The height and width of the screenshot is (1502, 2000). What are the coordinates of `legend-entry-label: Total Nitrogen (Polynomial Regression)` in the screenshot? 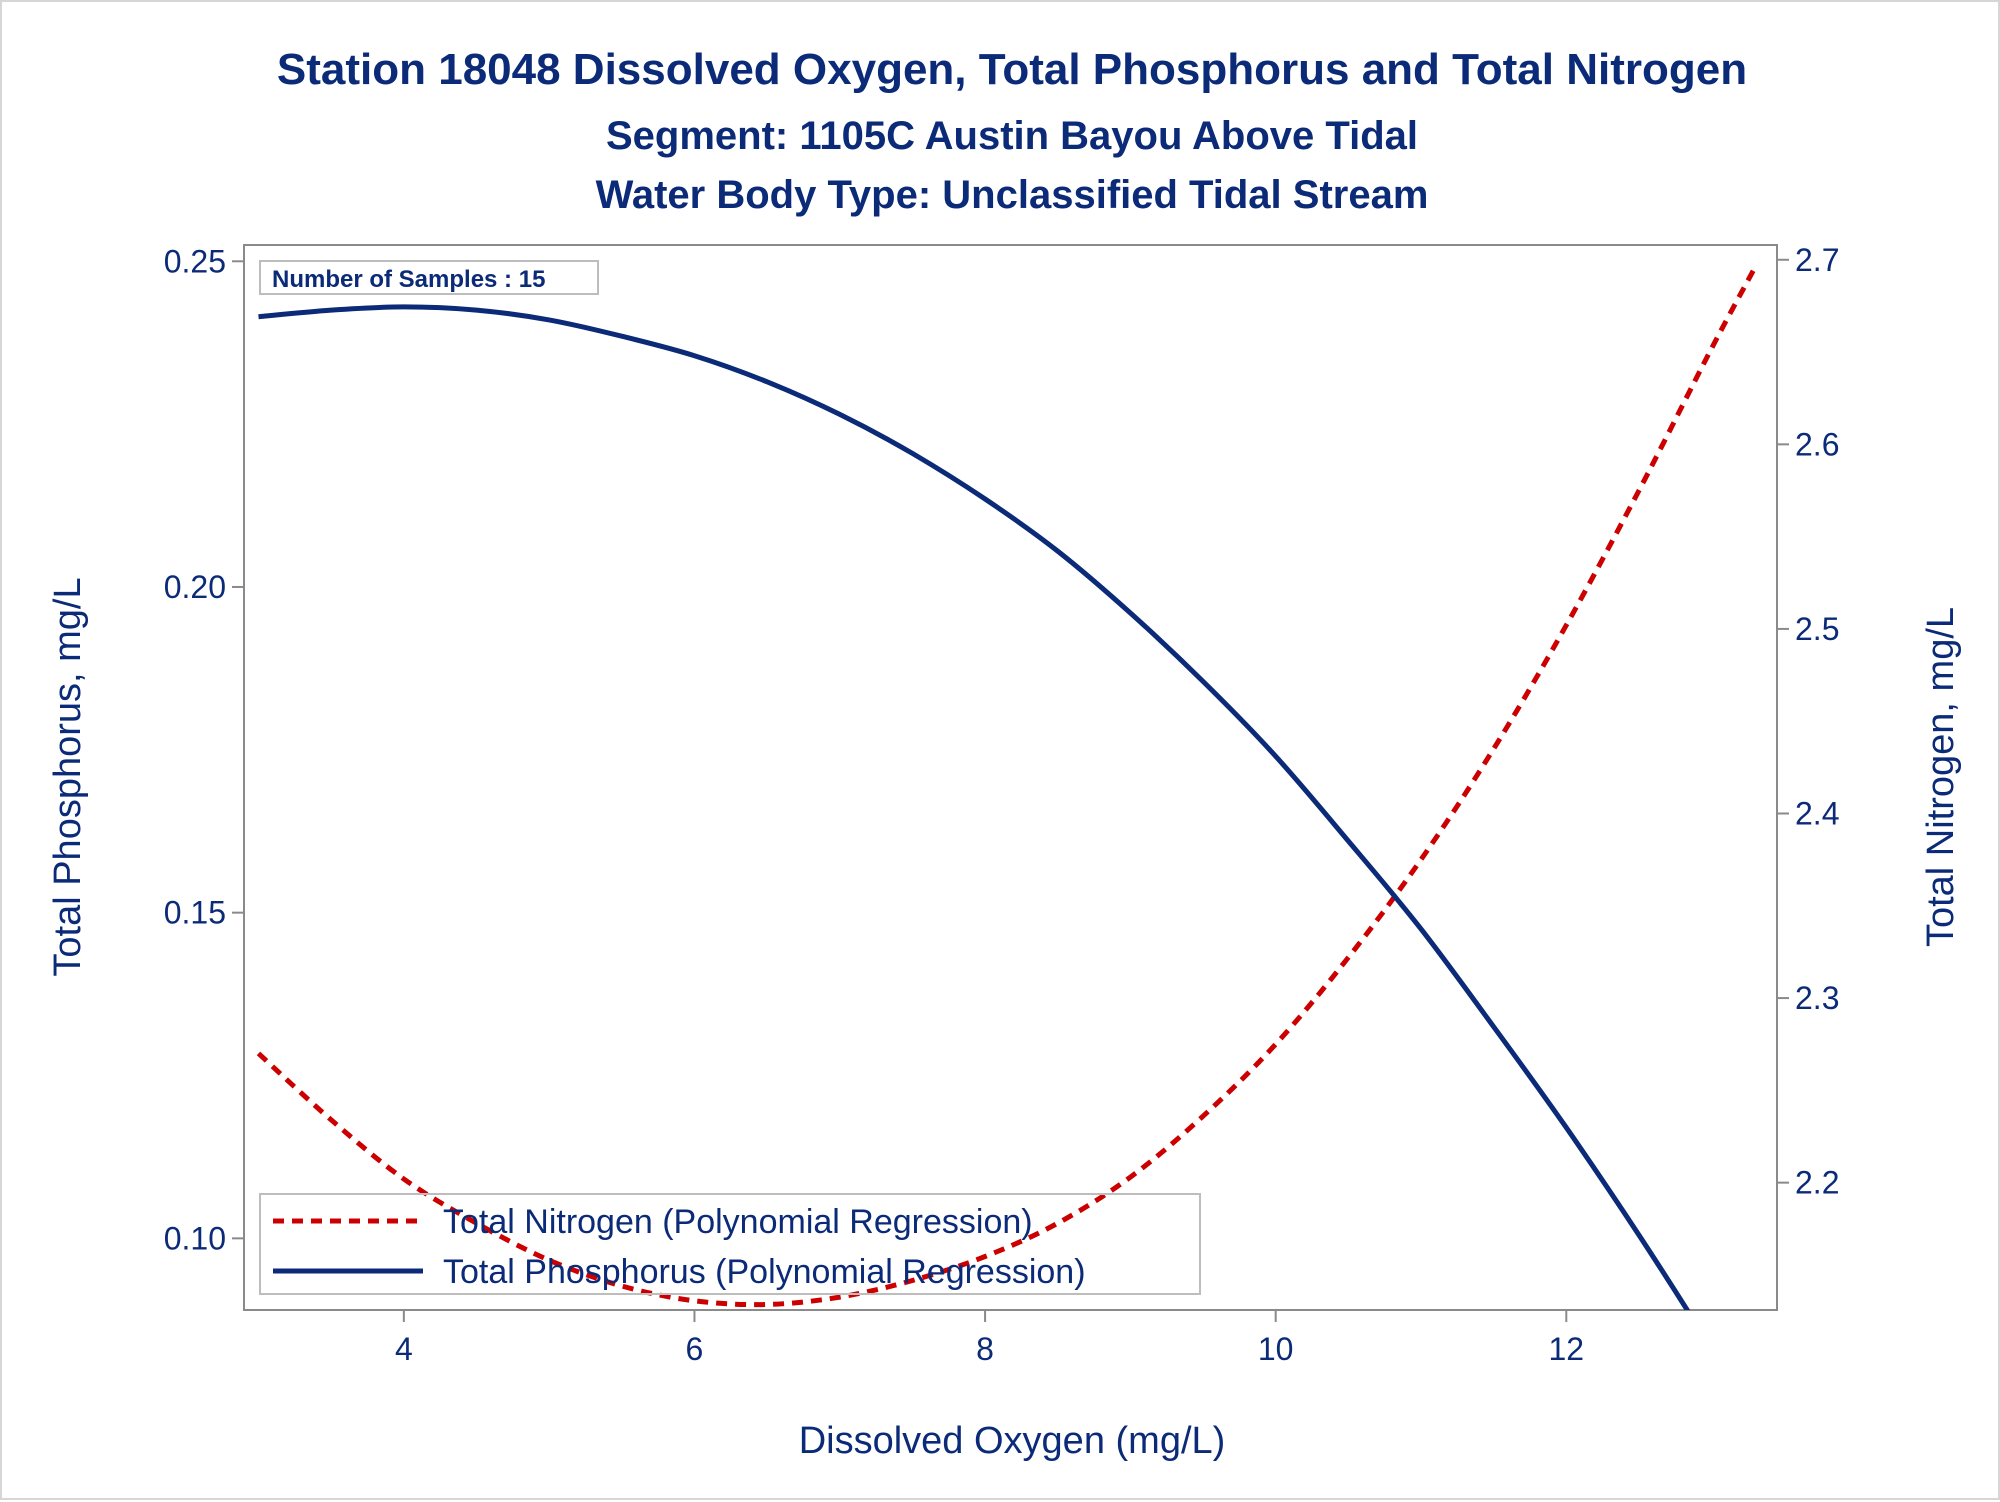 It's located at (738, 1222).